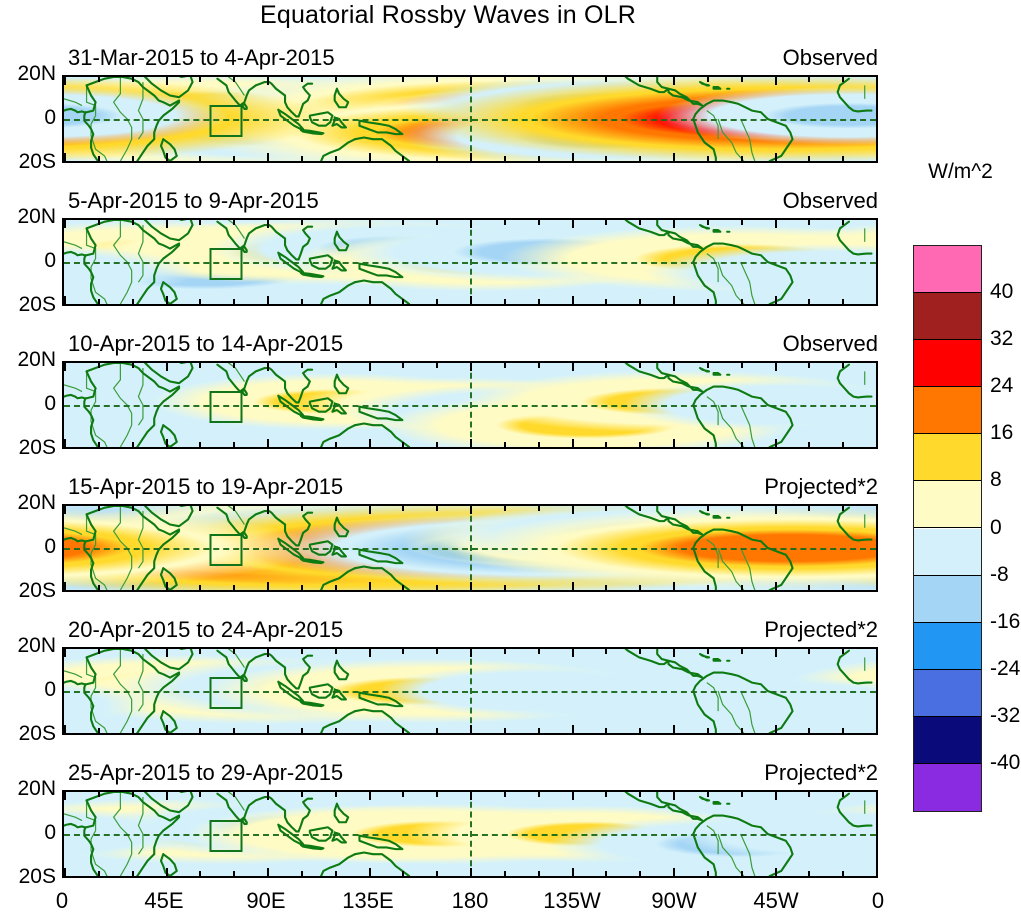 Image resolution: width=1021 pixels, height=922 pixels. Describe the element at coordinates (1002, 386) in the screenshot. I see `colorbar-tick-label: 24` at that location.